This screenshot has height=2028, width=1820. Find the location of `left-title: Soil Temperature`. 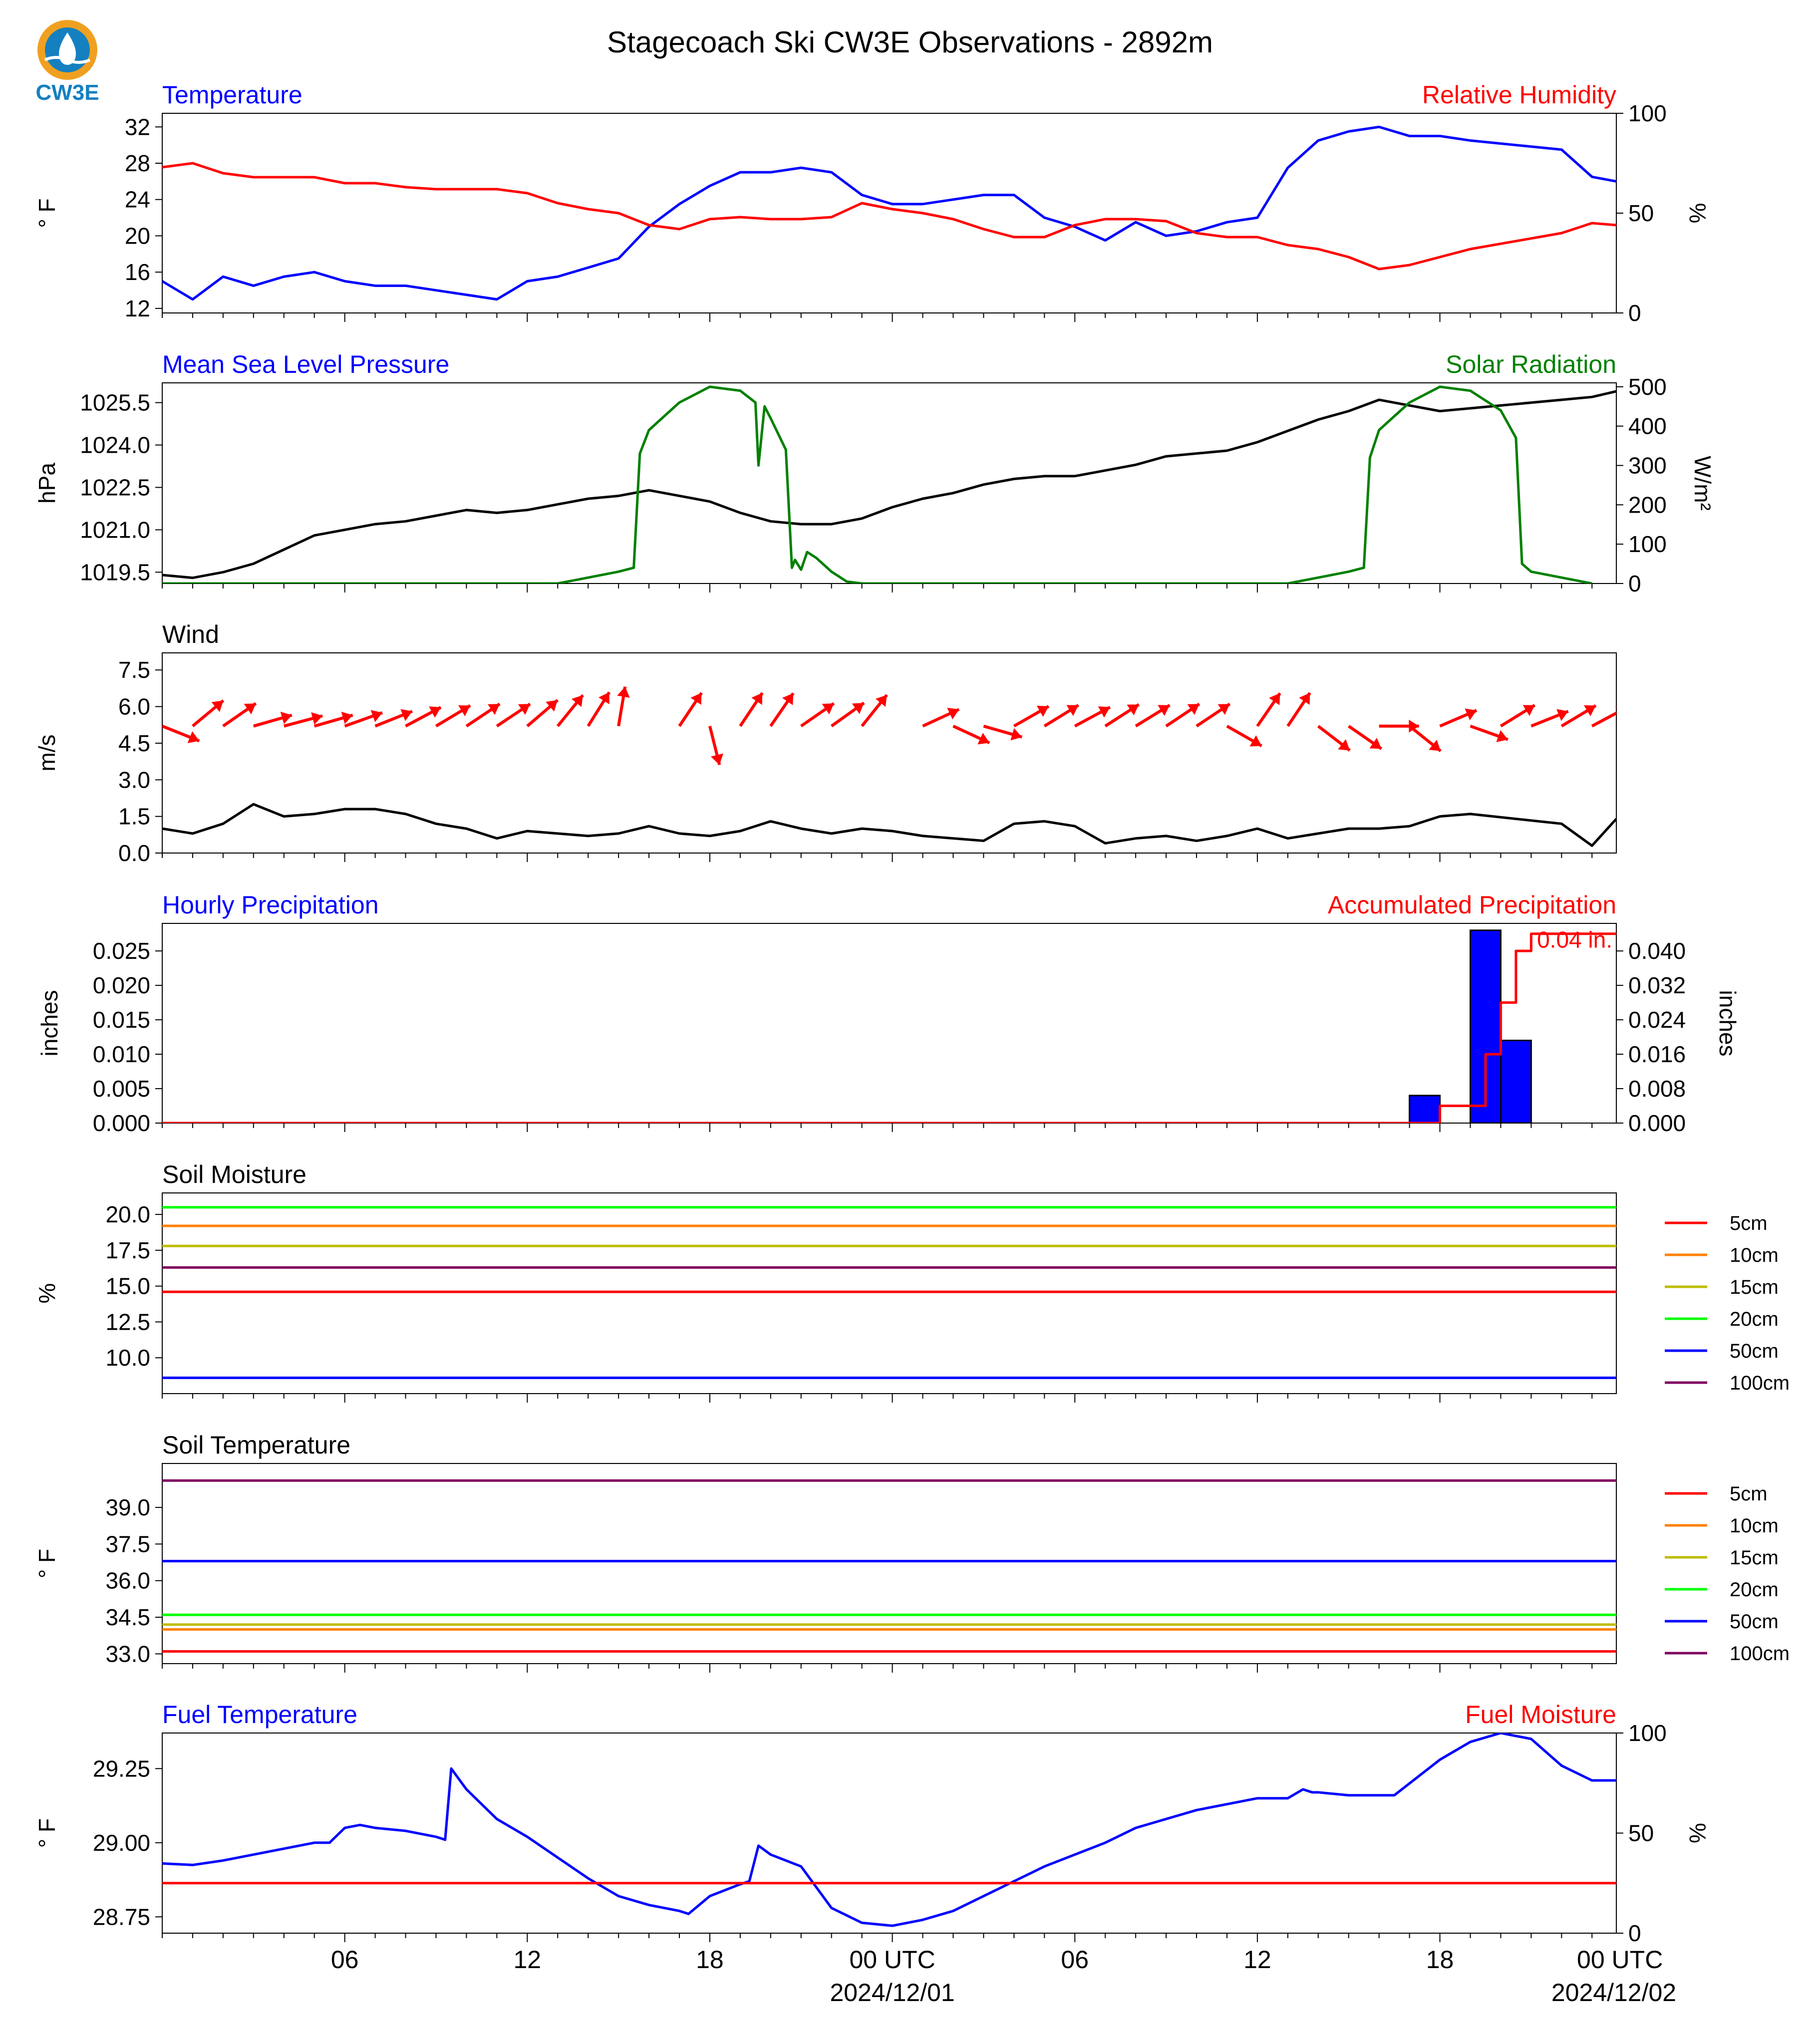

left-title: Soil Temperature is located at coordinates (256, 1445).